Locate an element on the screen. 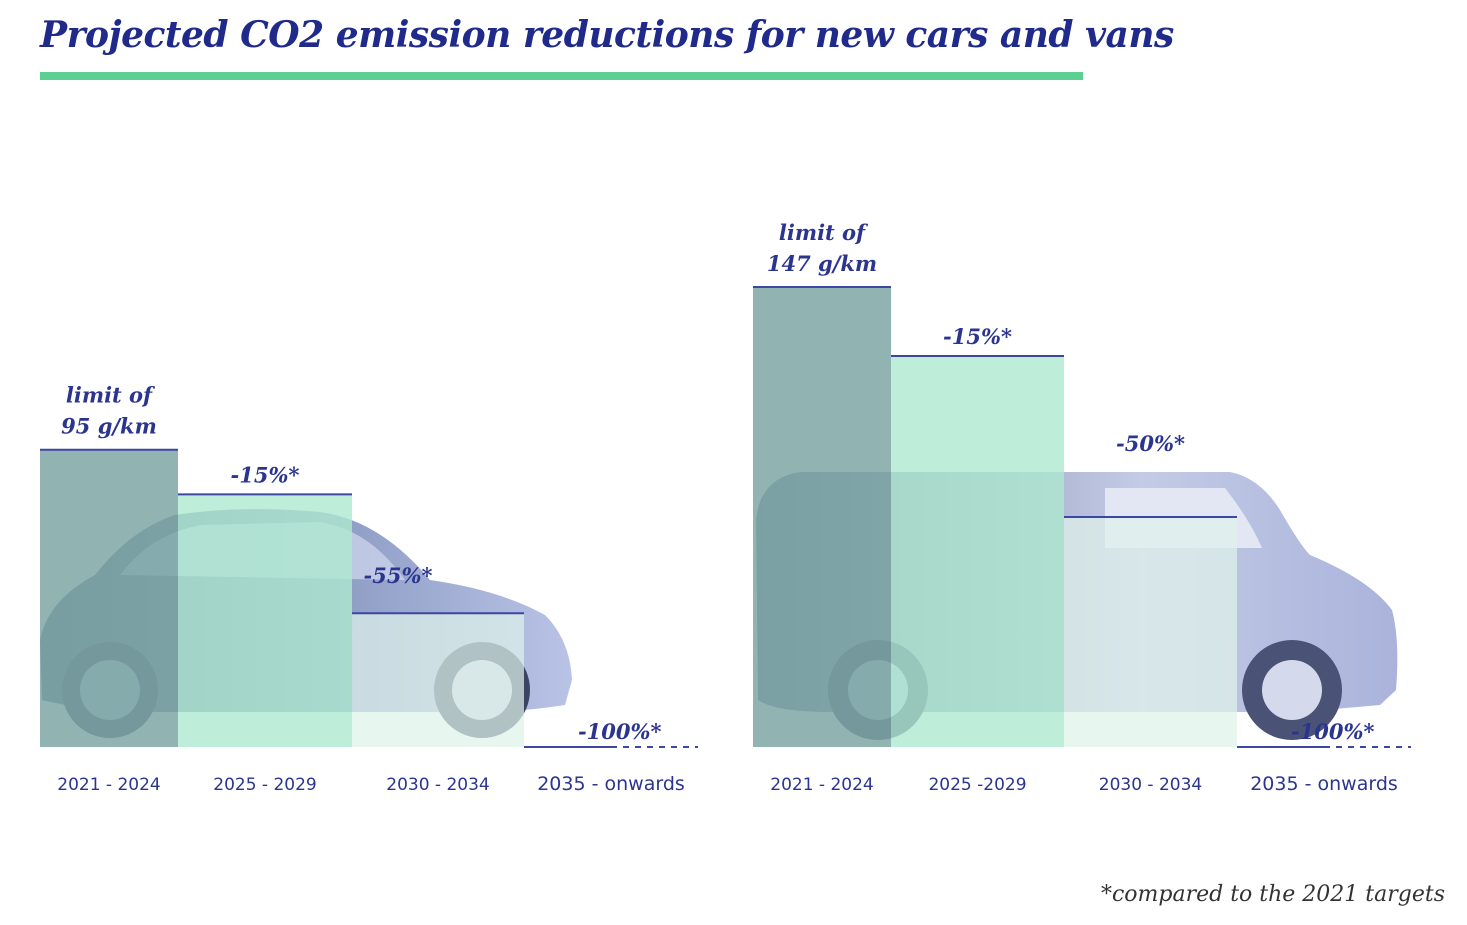 The image size is (1467, 925). cars-category-label-4: 2035 - onwards is located at coordinates (611, 784).